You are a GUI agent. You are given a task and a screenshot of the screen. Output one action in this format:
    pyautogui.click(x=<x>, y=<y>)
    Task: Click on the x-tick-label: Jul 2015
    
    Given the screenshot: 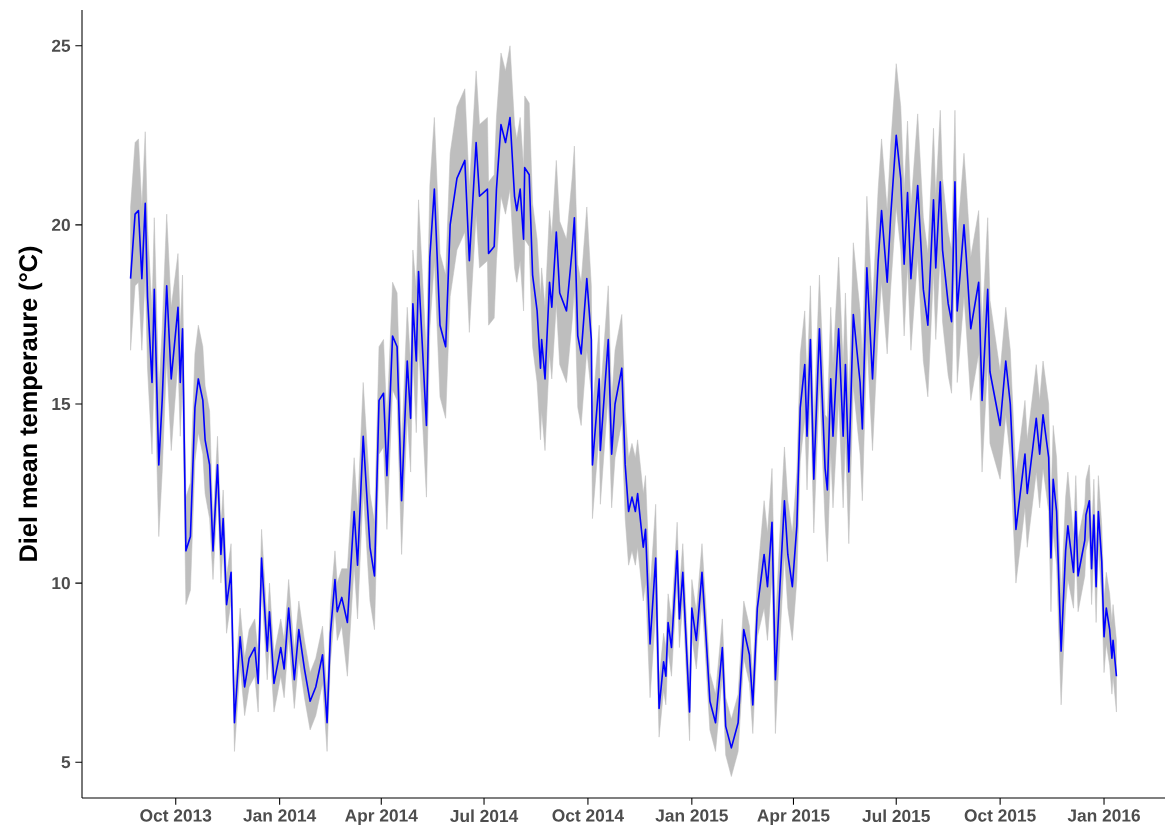 What is the action you would take?
    pyautogui.click(x=896, y=816)
    